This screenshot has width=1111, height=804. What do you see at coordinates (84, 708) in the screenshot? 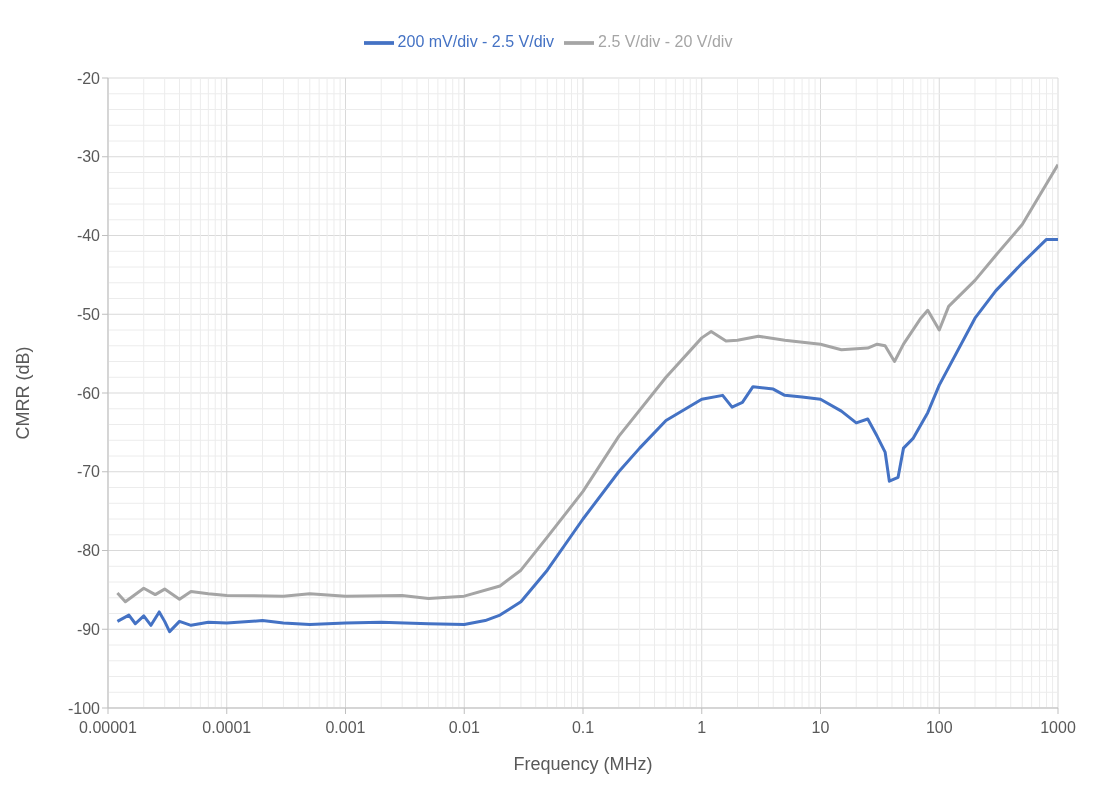
I see `y-tick-label: -100` at bounding box center [84, 708].